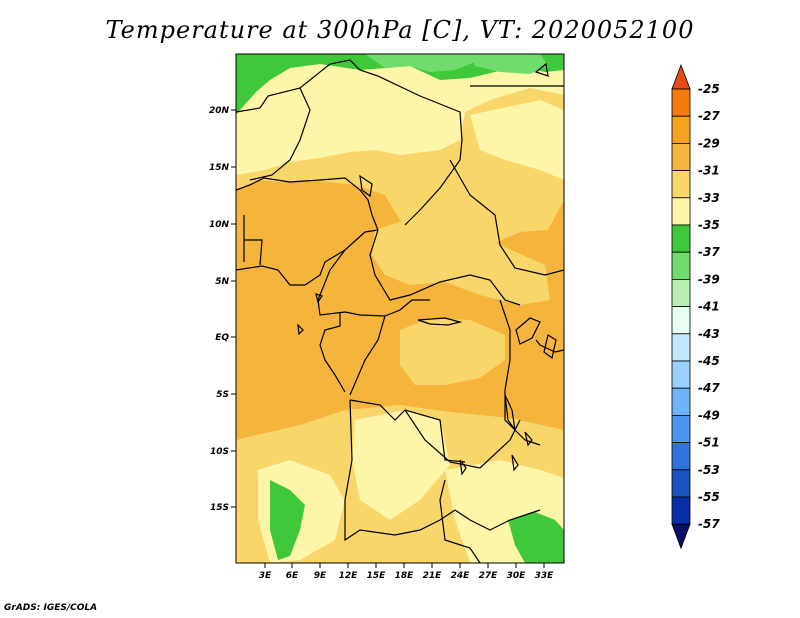 This screenshot has width=800, height=618. I want to click on colorbar-label: -47, so click(709, 388).